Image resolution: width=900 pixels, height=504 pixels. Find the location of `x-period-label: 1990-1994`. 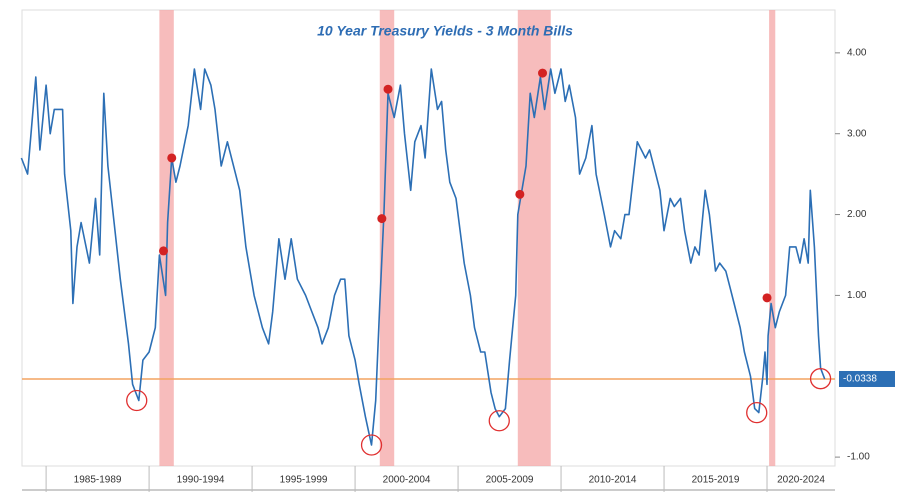

x-period-label: 1990-1994 is located at coordinates (201, 480).